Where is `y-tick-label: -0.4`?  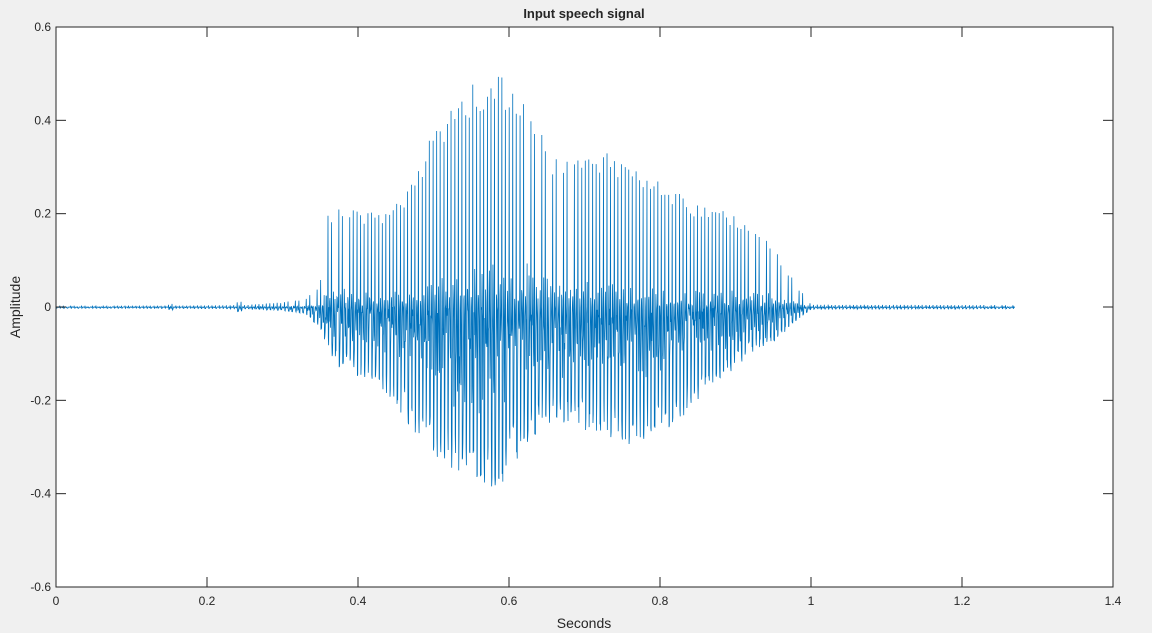 y-tick-label: -0.4 is located at coordinates (40, 494).